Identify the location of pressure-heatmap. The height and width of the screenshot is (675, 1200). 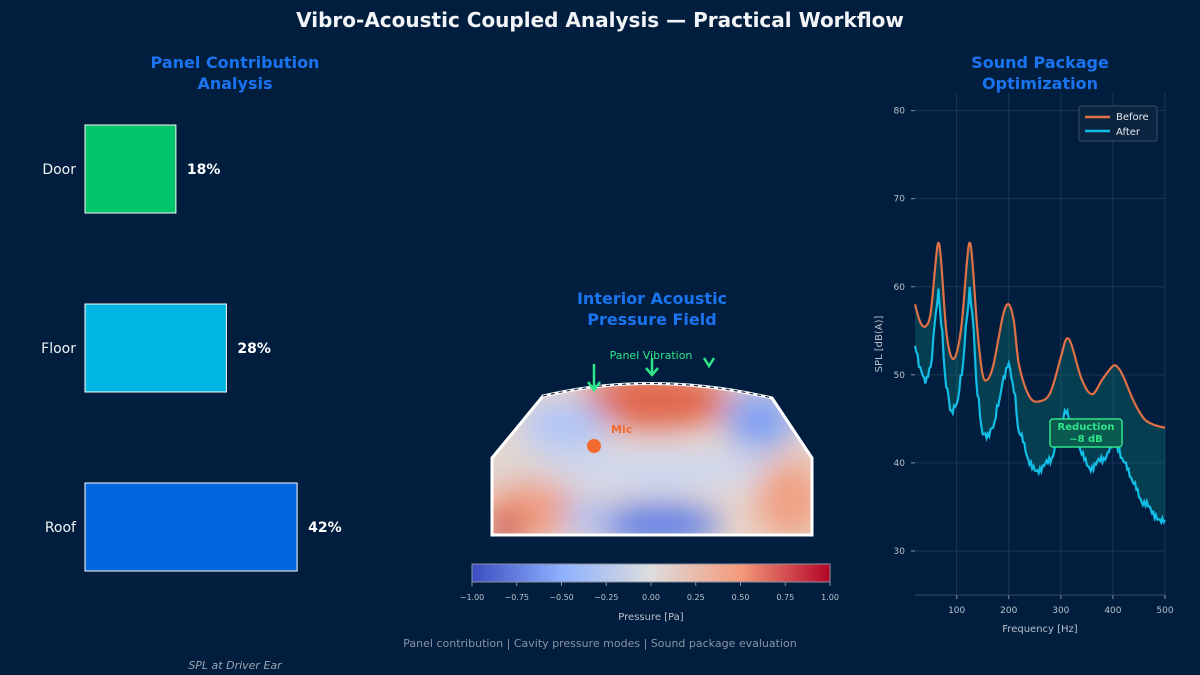
(652, 459).